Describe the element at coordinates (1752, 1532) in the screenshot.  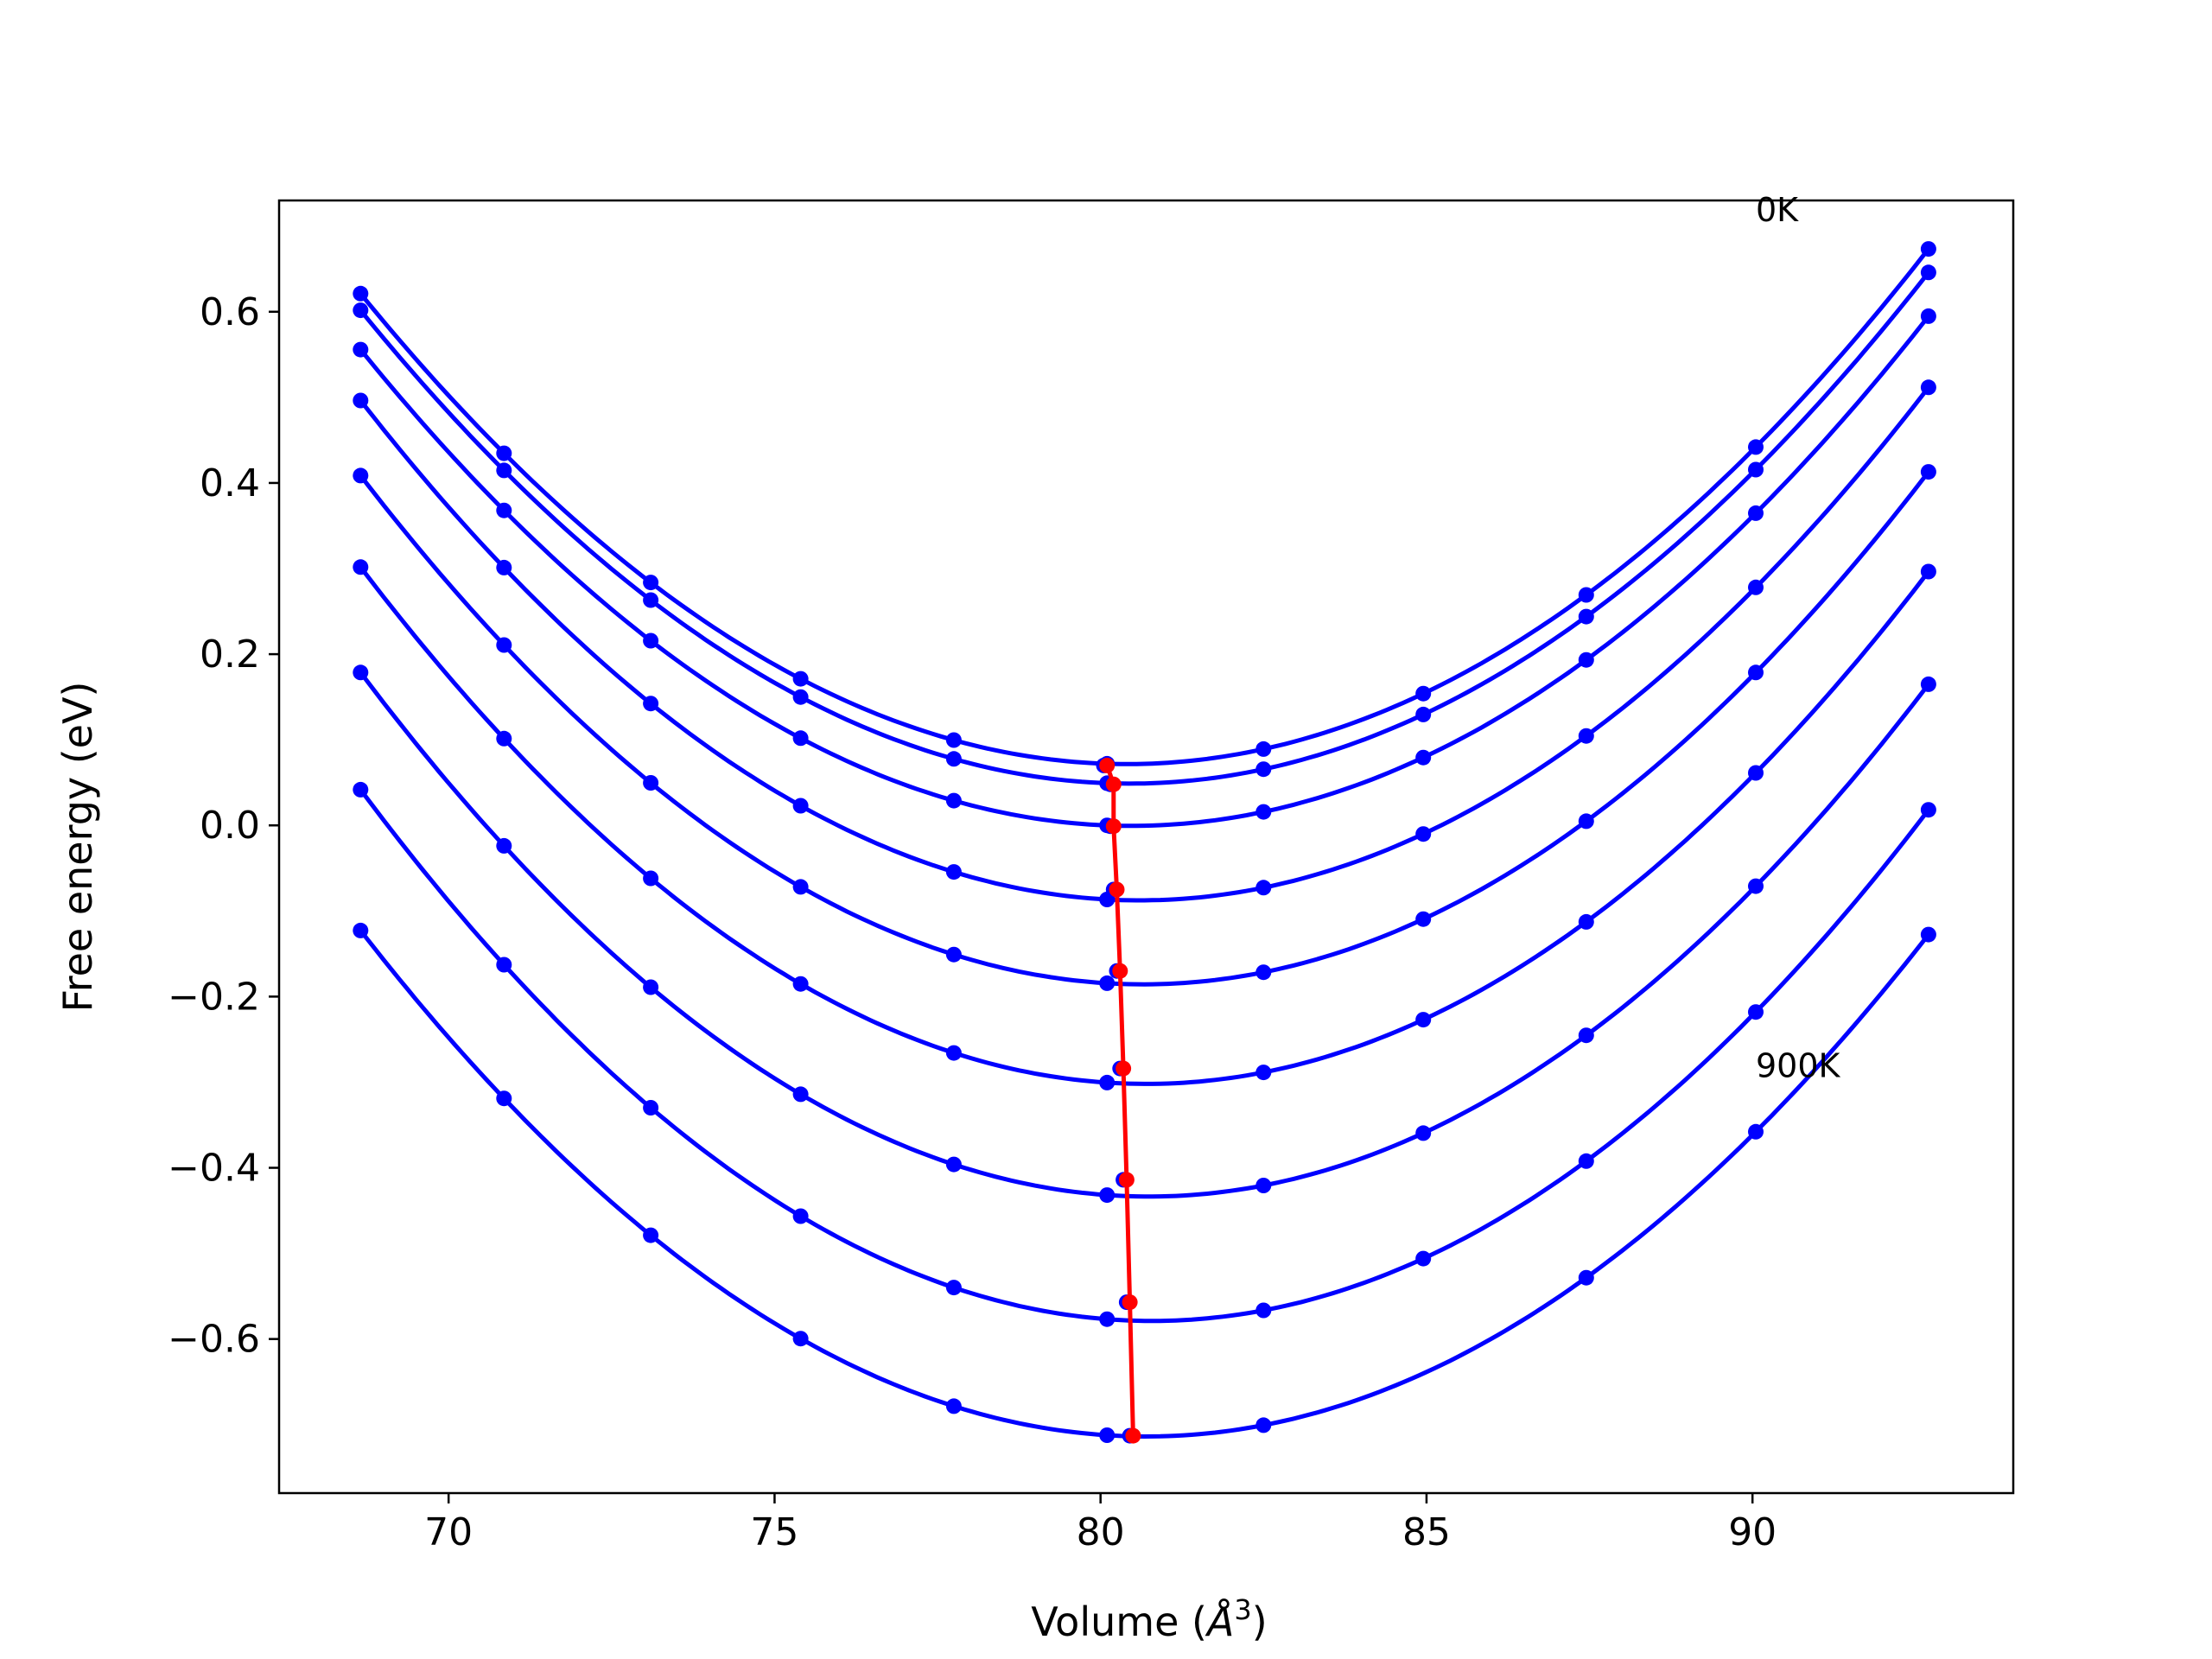
I see `x-tick-label: 90` at that location.